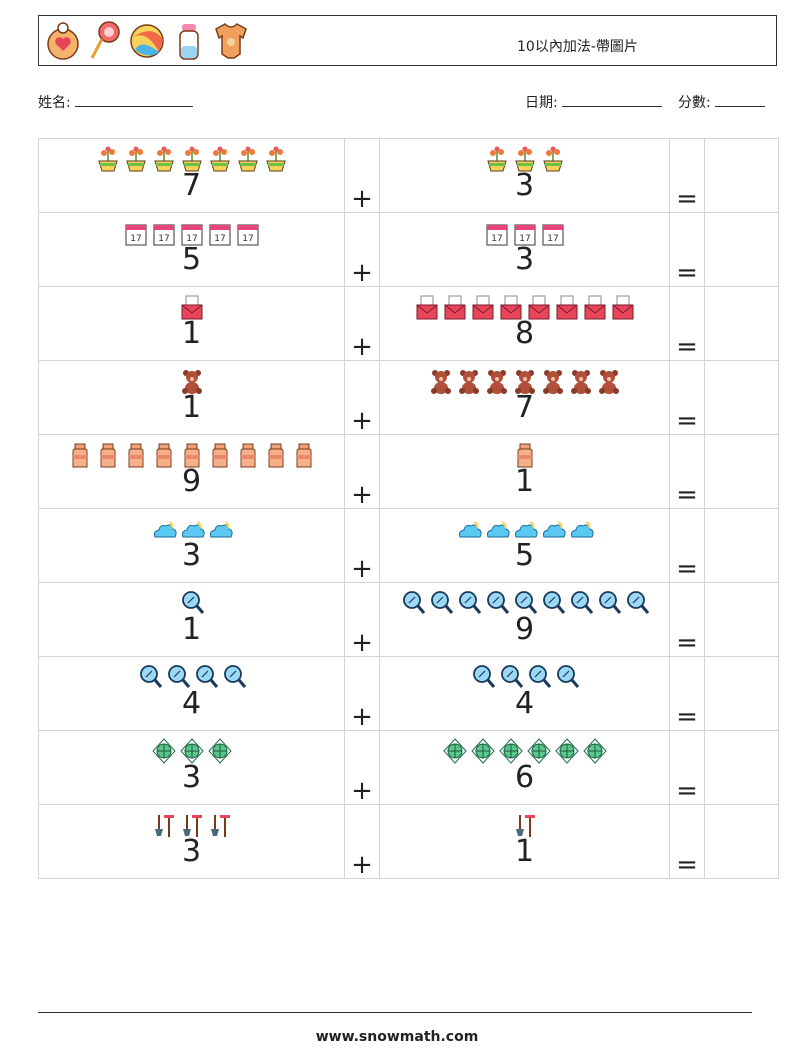  I want to click on addend-b-number: 5, so click(524, 555).